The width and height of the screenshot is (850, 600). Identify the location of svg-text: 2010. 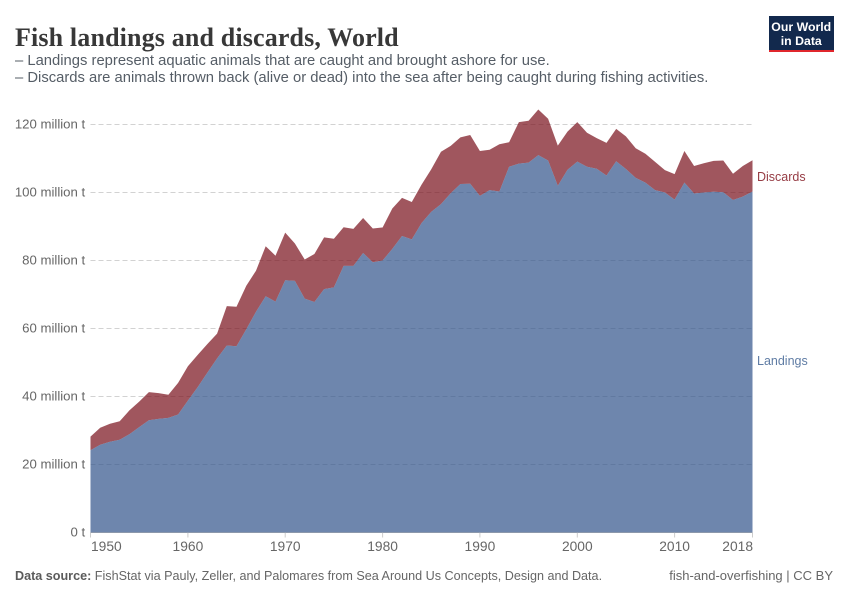
(674, 546).